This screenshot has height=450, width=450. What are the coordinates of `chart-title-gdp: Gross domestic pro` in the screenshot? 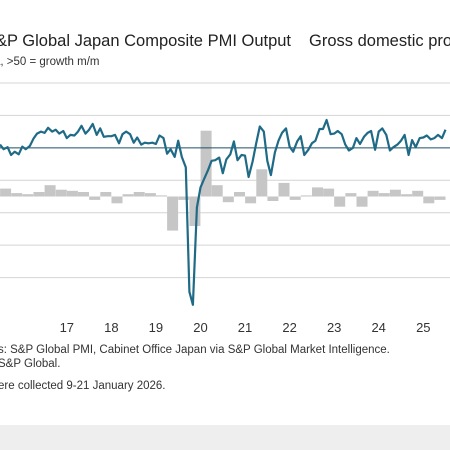 It's located at (379, 41).